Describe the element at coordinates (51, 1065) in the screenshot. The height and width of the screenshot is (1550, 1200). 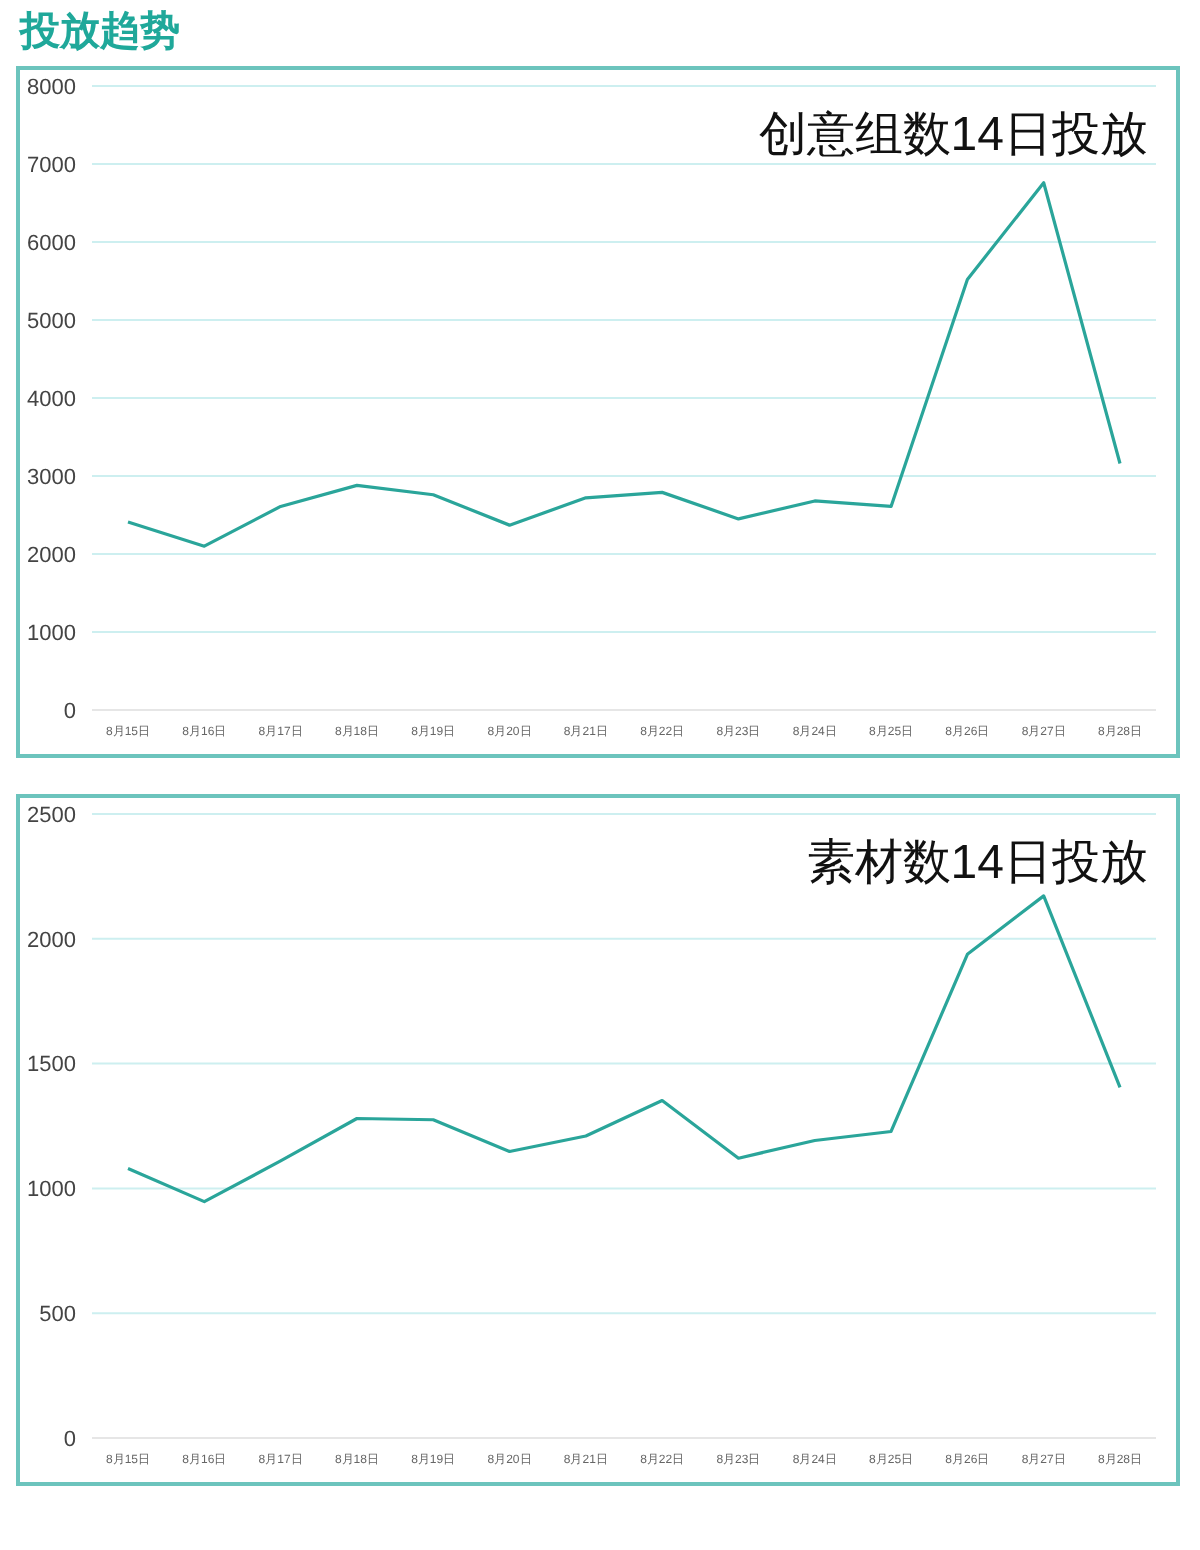
I see `y-tick-label: 1500` at that location.